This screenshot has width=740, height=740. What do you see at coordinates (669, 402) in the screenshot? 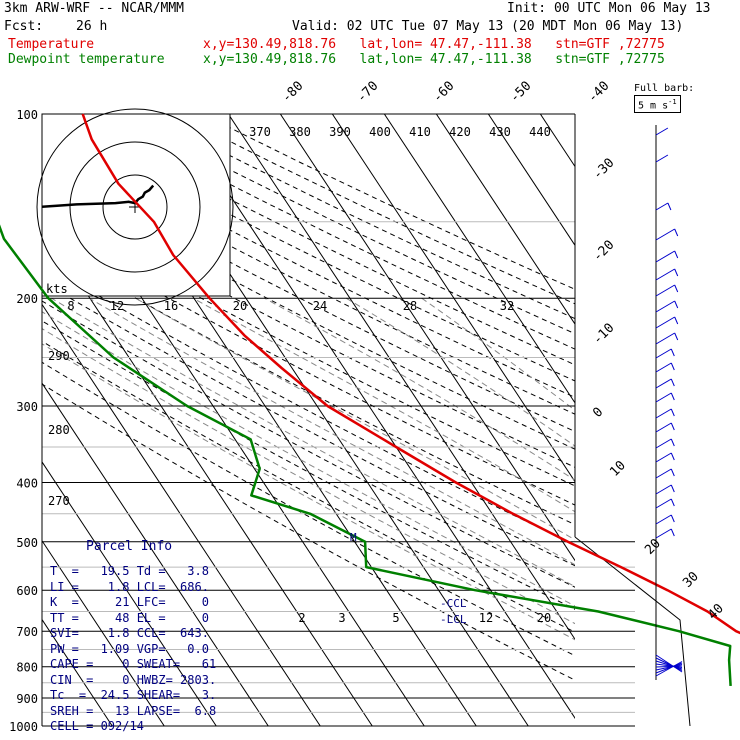
I see `wind-barbs` at bounding box center [669, 402].